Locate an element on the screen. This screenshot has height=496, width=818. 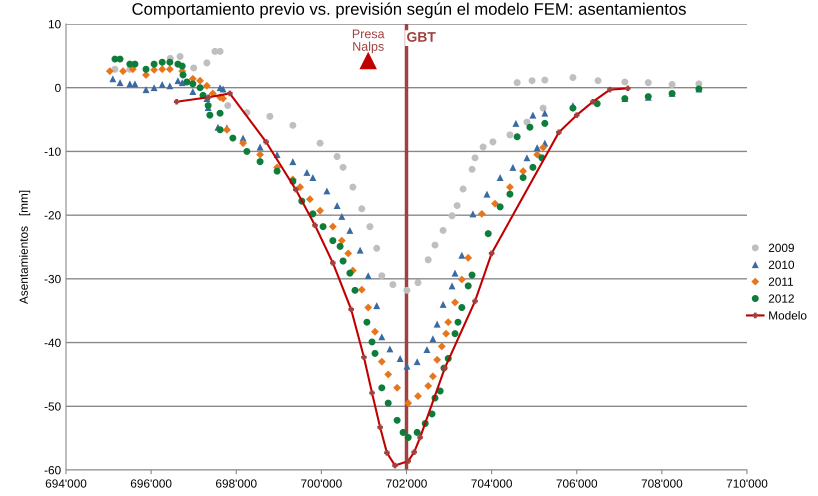
x-tick-label: 704'000 is located at coordinates (491, 483).